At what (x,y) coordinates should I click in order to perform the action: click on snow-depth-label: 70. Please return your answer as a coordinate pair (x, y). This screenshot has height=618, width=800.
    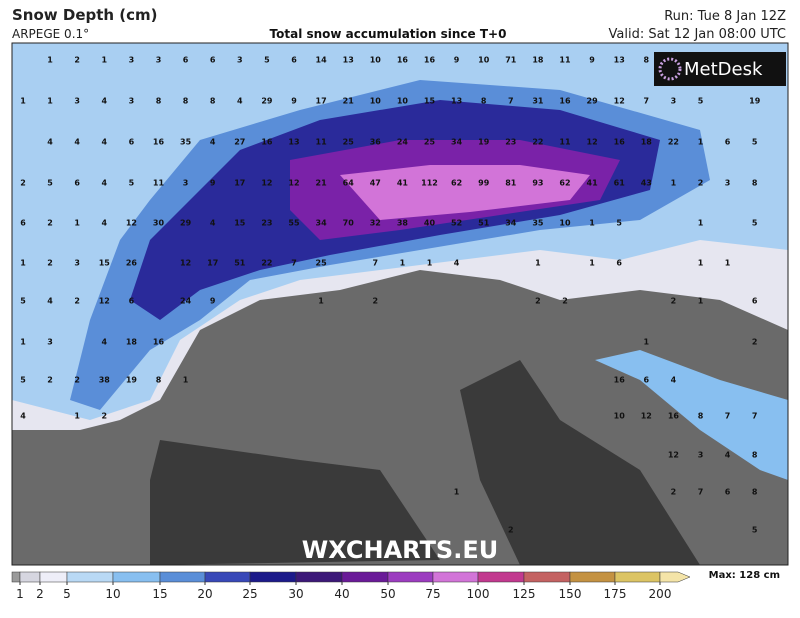
    Looking at the image, I should click on (349, 223).